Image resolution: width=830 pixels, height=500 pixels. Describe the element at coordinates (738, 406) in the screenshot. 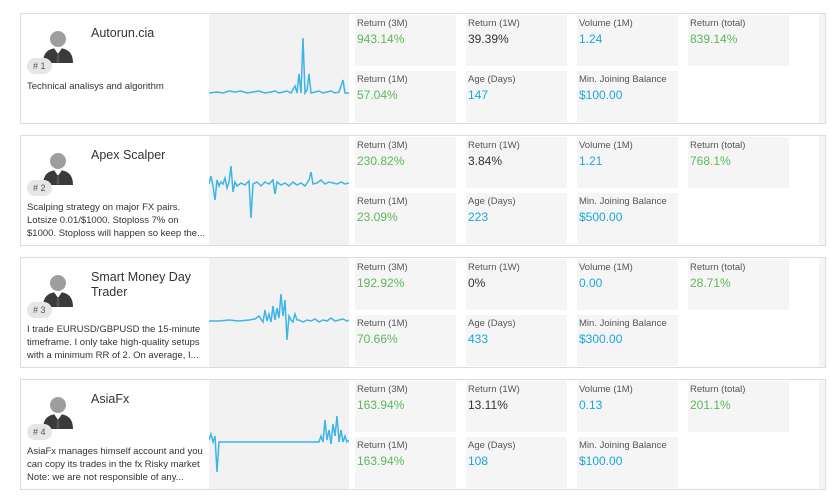

I see `stat-return-total: Return (total) 201.1%` at that location.